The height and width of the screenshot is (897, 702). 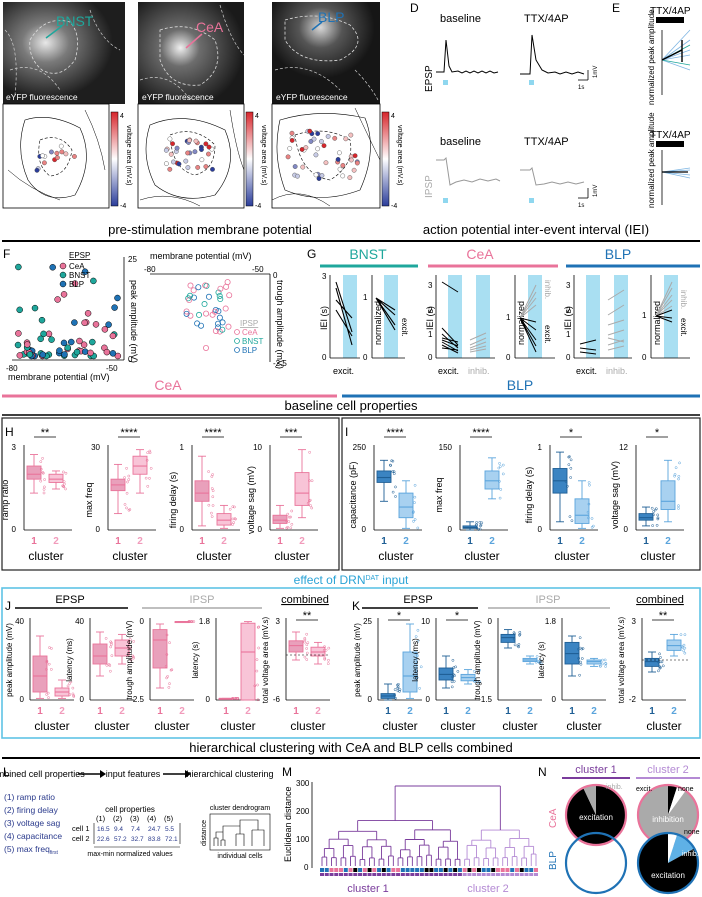 What do you see at coordinates (529, 495) in the screenshot?
I see `y-axis-label: firing delay (s)` at bounding box center [529, 495].